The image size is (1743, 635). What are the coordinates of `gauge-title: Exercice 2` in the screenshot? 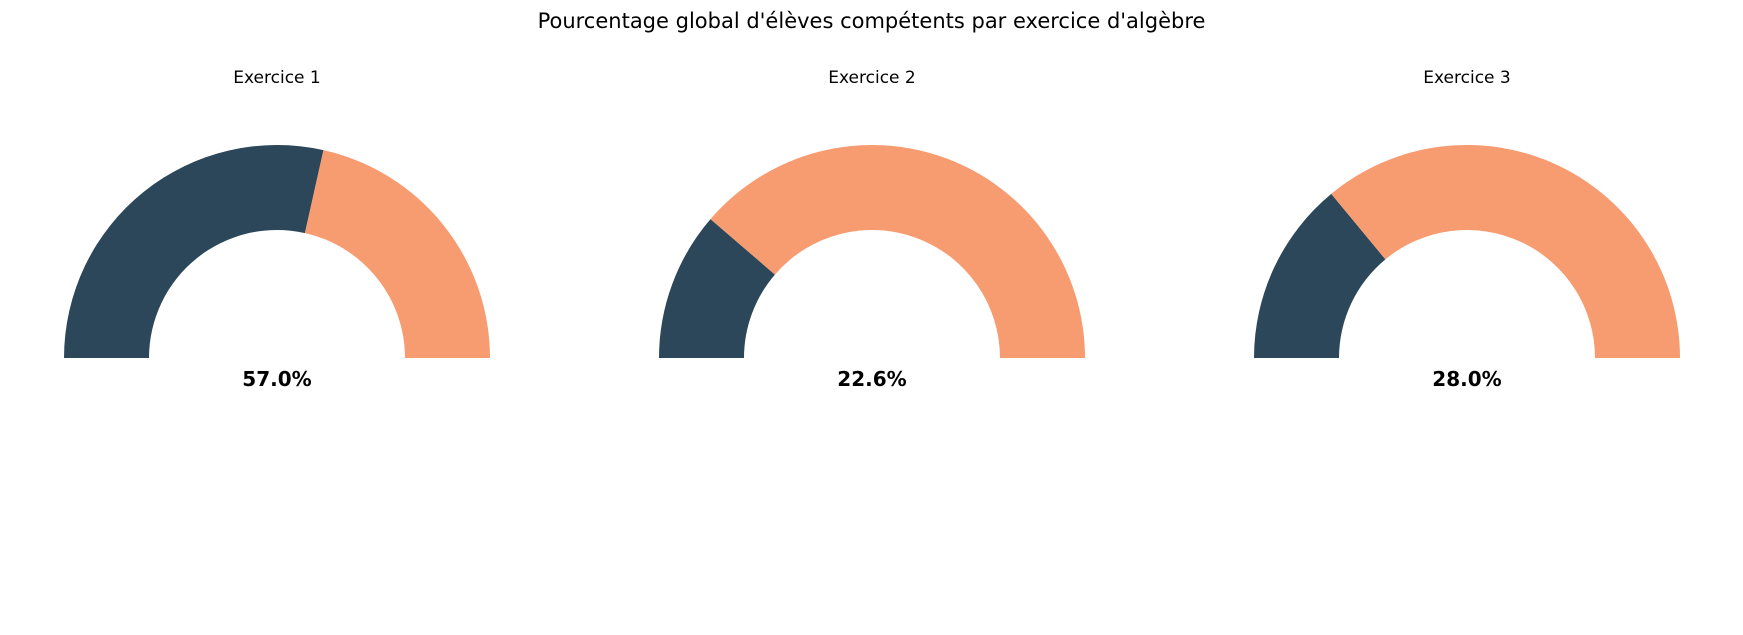 It's located at (871, 78).